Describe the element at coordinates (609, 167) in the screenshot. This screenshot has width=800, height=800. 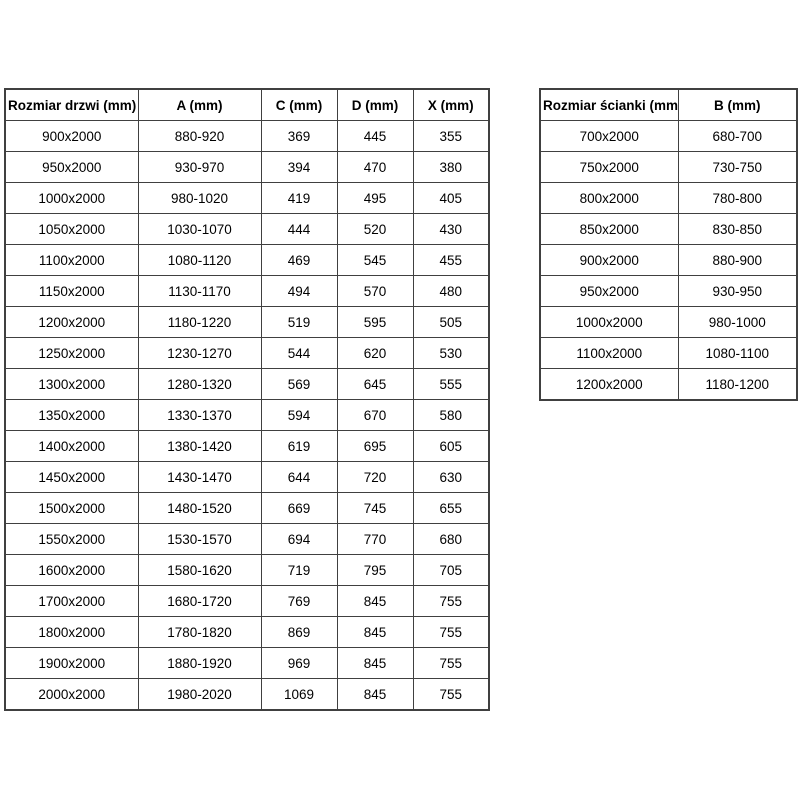
I see `table-cell: 750x2000` at that location.